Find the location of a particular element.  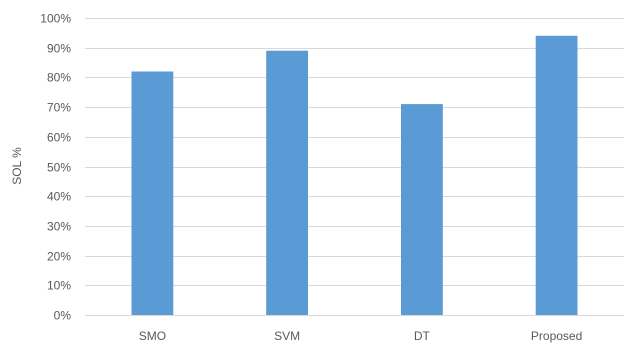

x-tick-label: Proposed is located at coordinates (556, 336).